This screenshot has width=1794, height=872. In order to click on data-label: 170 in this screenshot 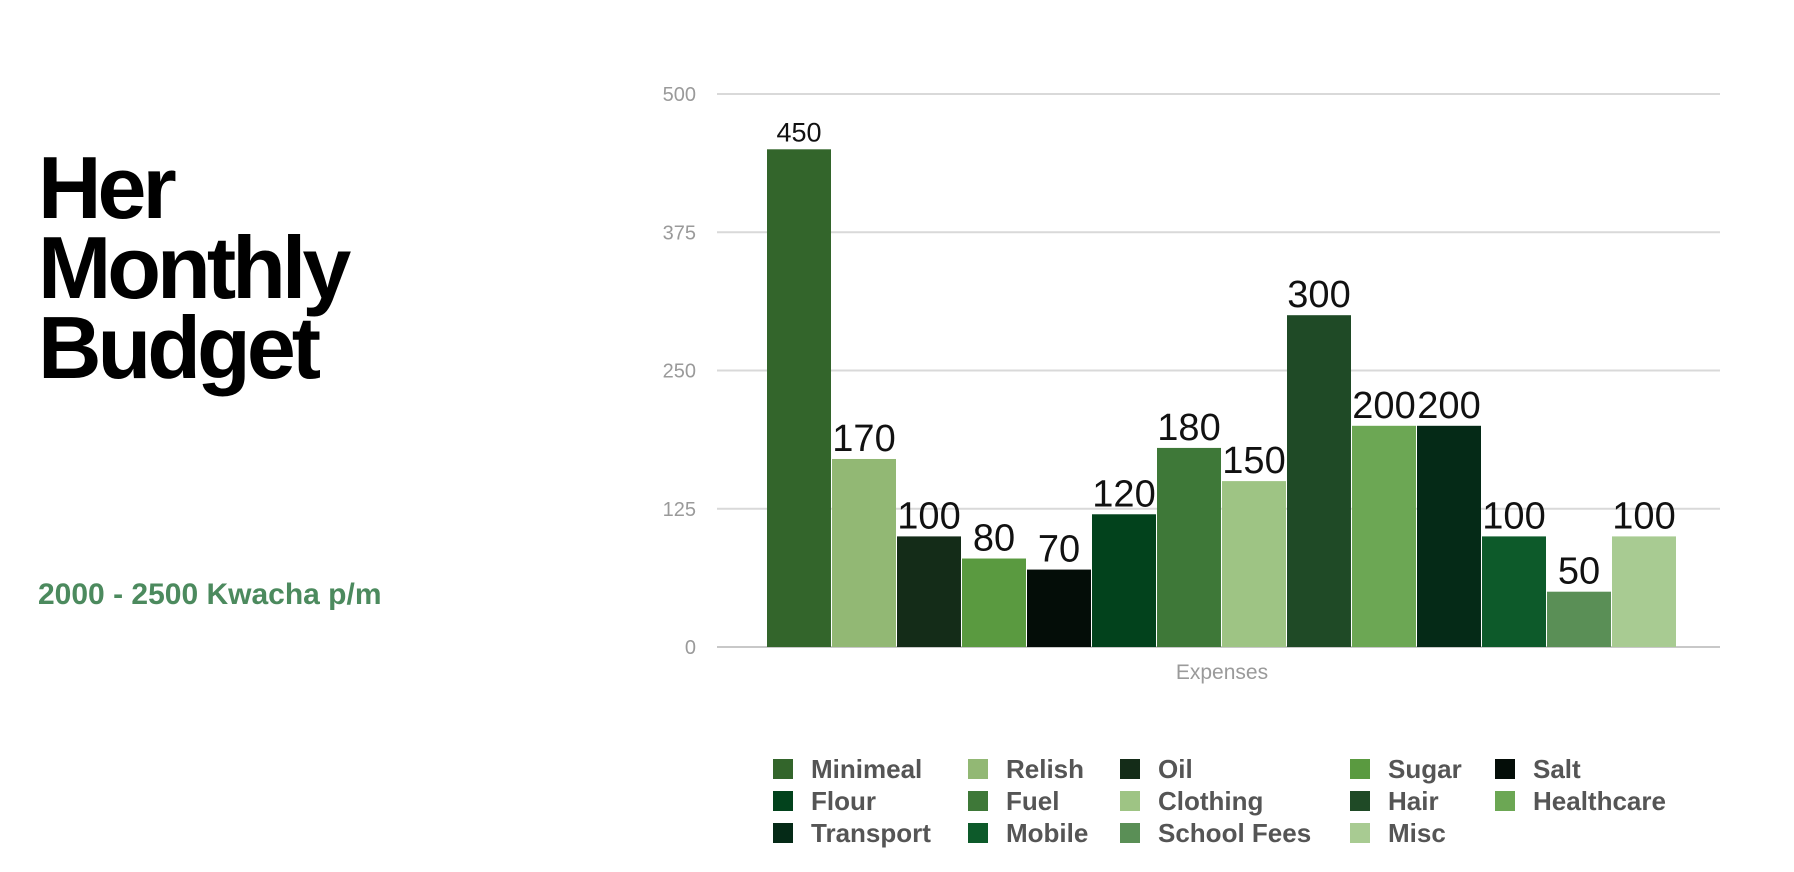, I will do `click(863, 439)`.